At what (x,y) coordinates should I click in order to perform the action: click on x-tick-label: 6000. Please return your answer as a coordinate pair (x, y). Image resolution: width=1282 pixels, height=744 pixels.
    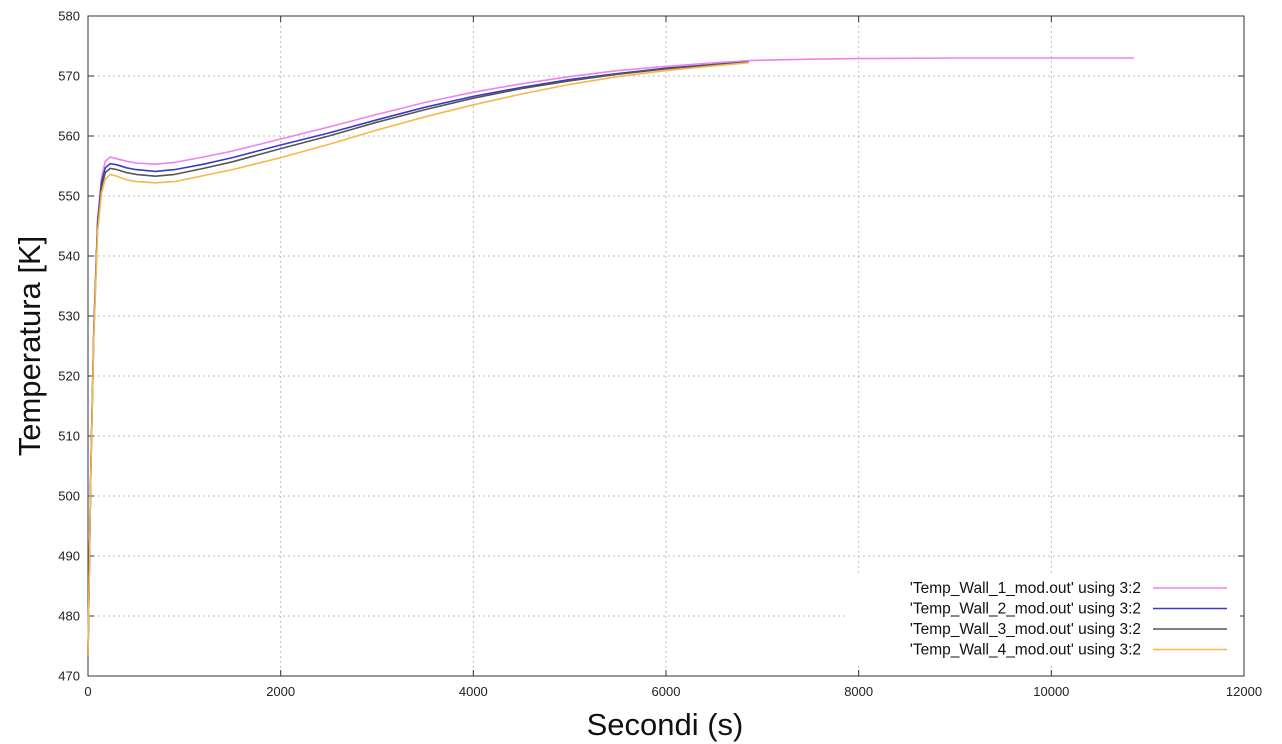
    Looking at the image, I should click on (666, 691).